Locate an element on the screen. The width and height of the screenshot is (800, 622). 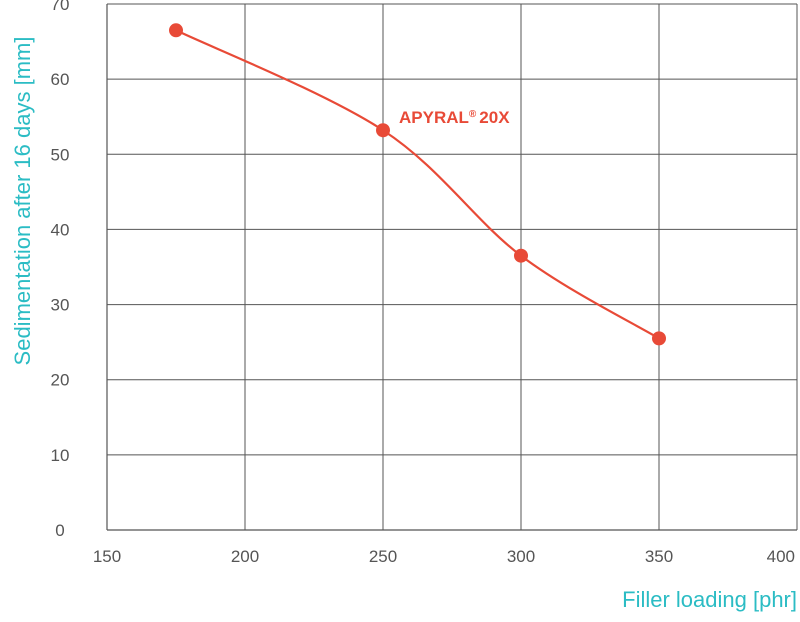
x-tick-label: 350 is located at coordinates (659, 556).